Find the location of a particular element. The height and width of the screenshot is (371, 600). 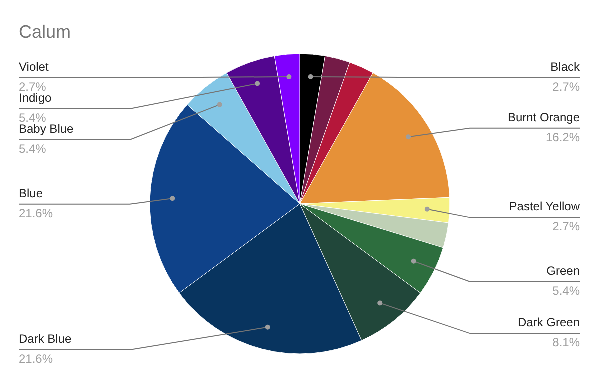

slice-label: Baby Blue is located at coordinates (46, 129).